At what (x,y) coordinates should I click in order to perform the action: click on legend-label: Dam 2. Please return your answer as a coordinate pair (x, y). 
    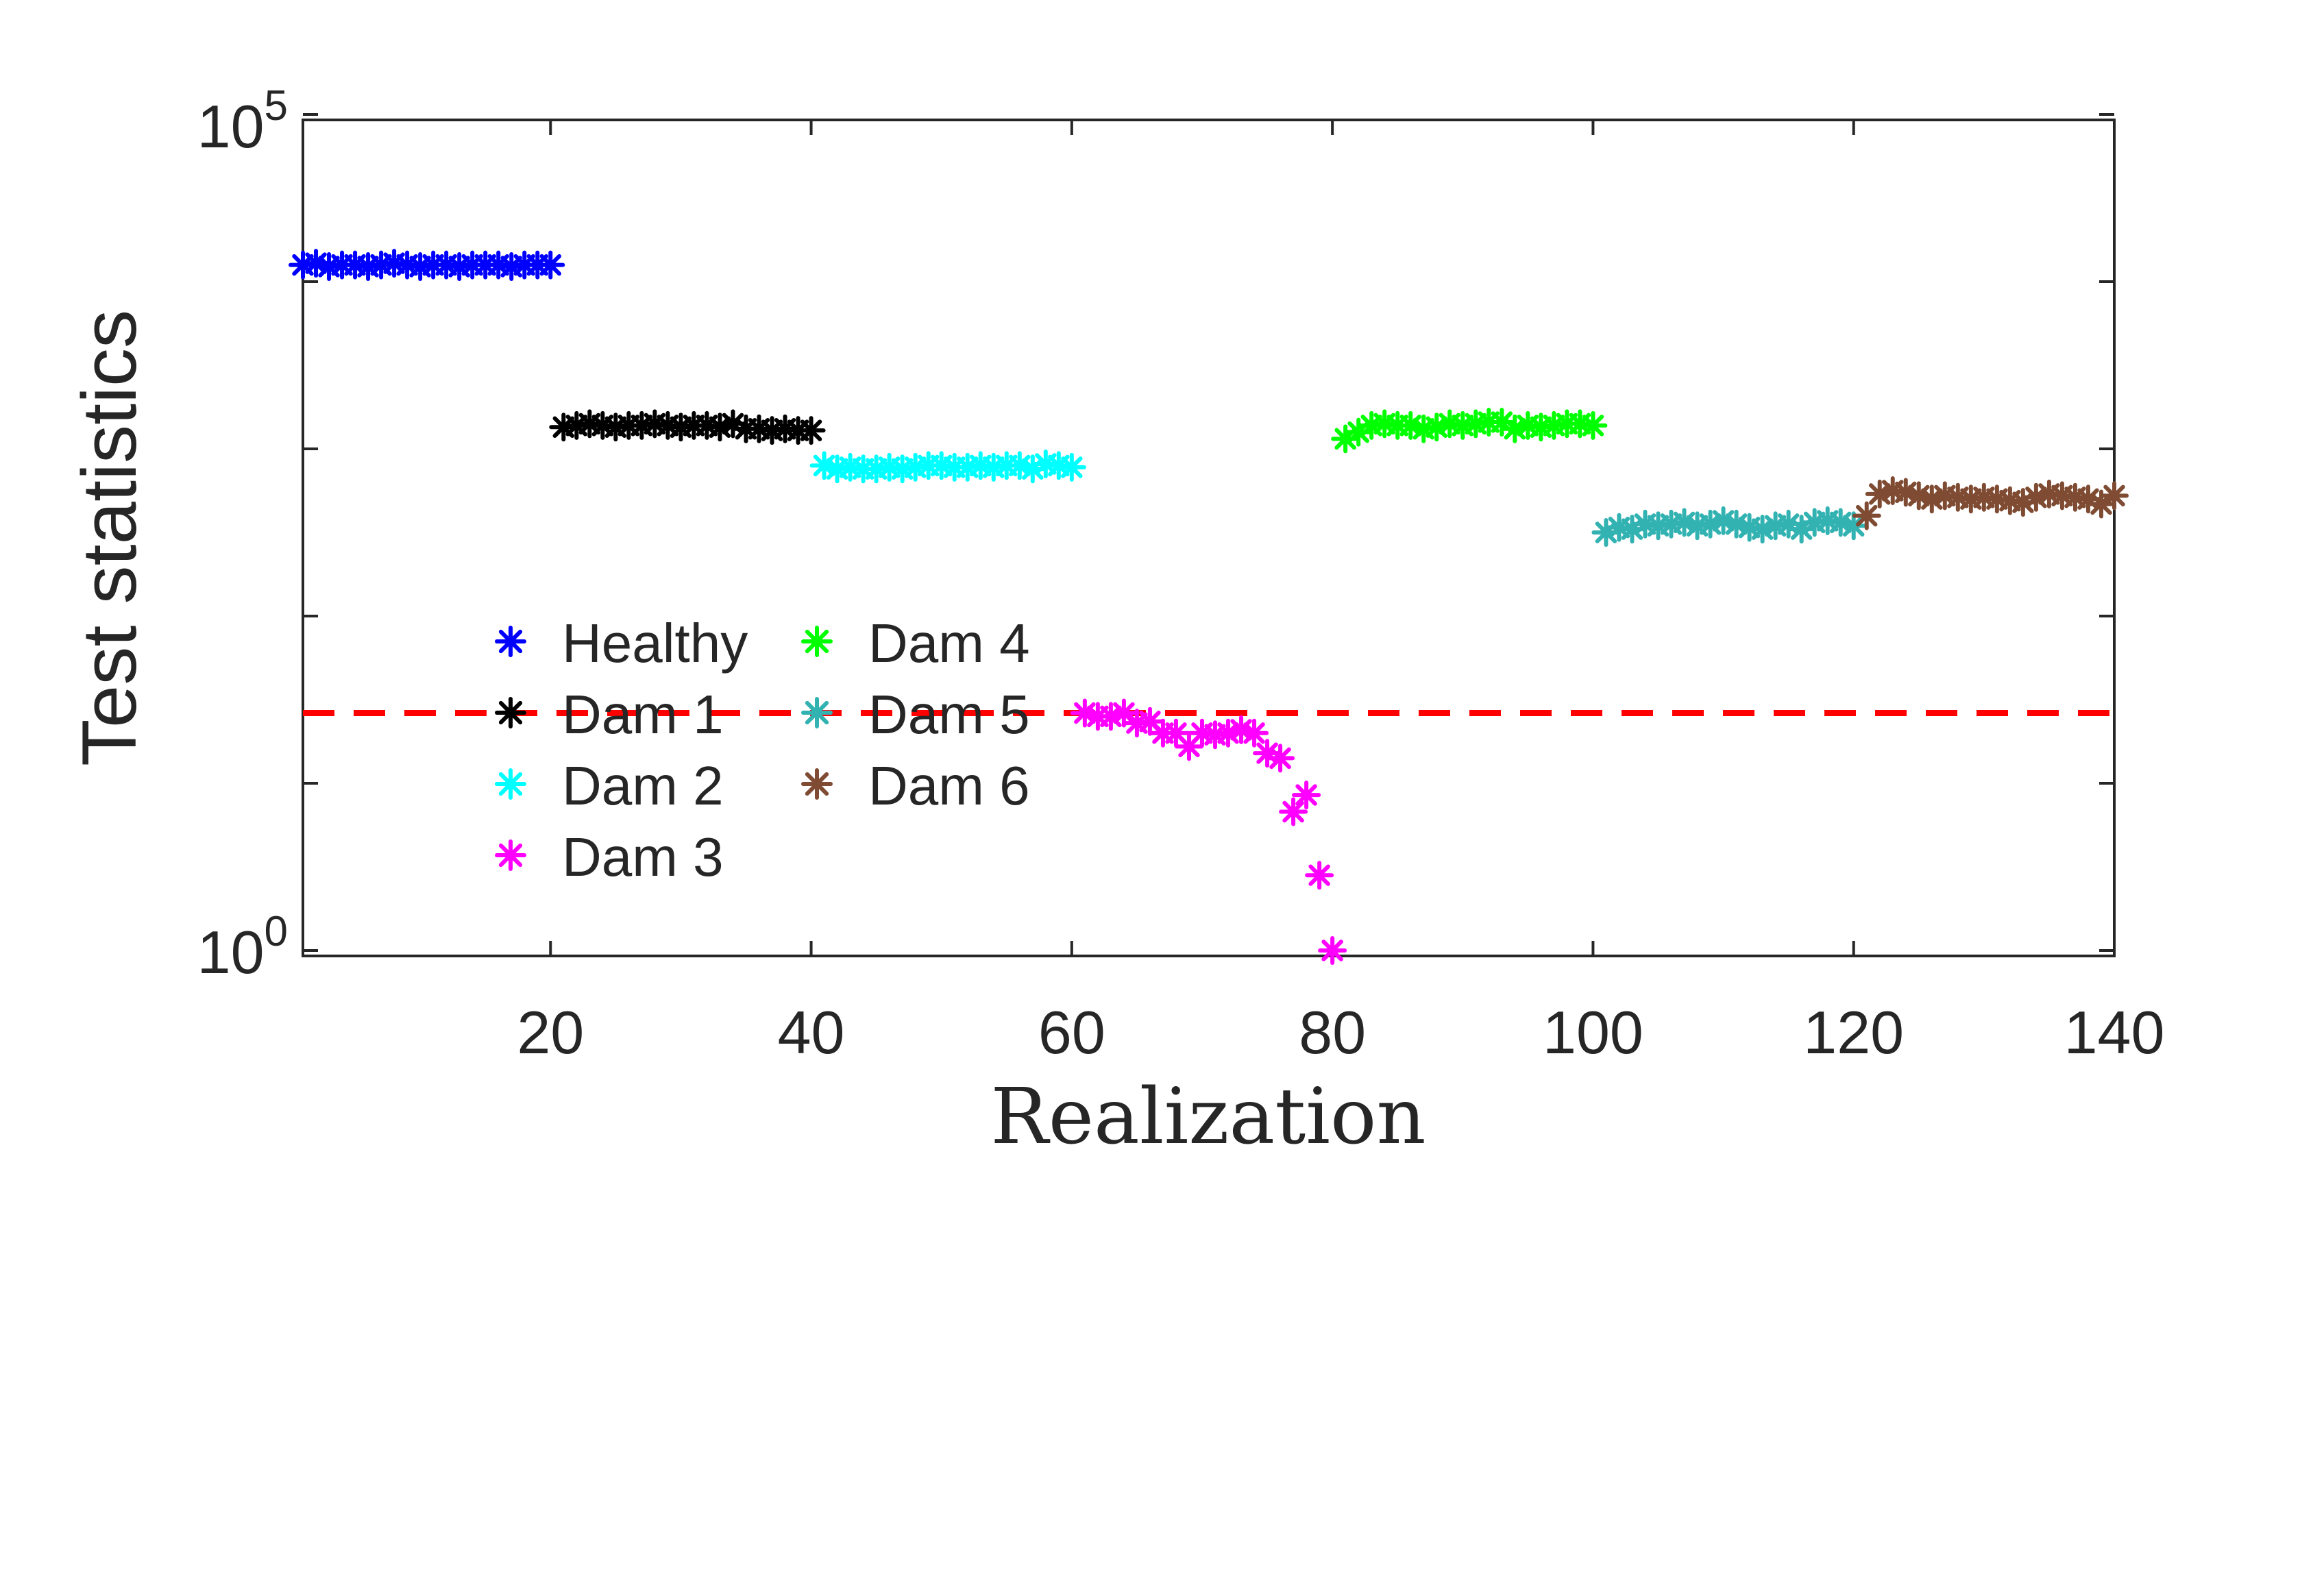
    Looking at the image, I should click on (643, 785).